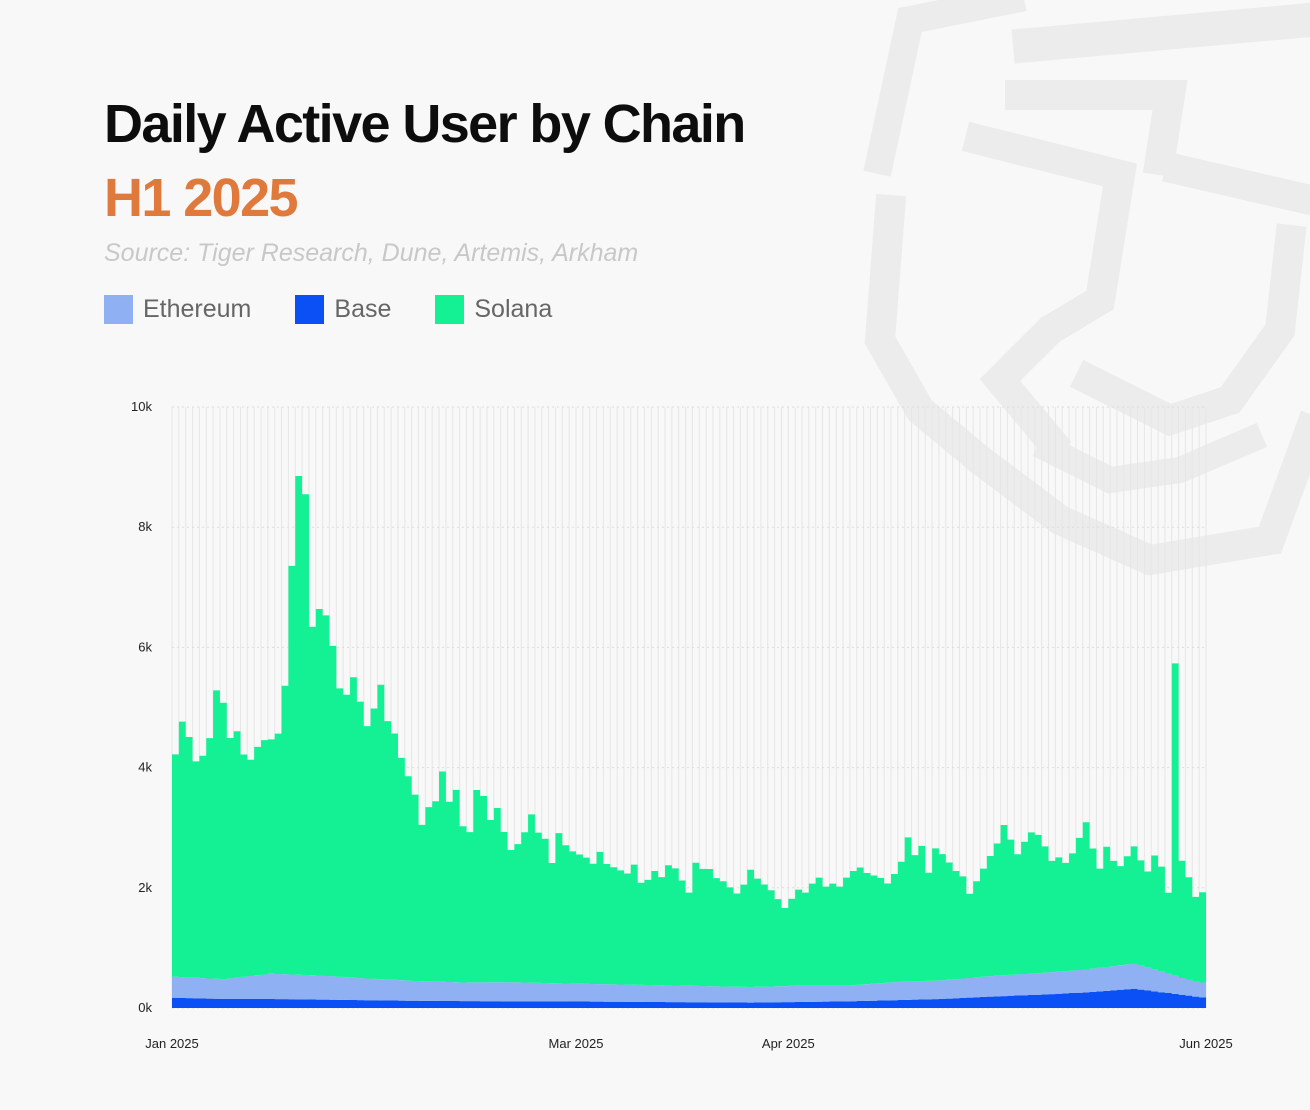  Describe the element at coordinates (145, 646) in the screenshot. I see `y-tick-label: 6k` at that location.